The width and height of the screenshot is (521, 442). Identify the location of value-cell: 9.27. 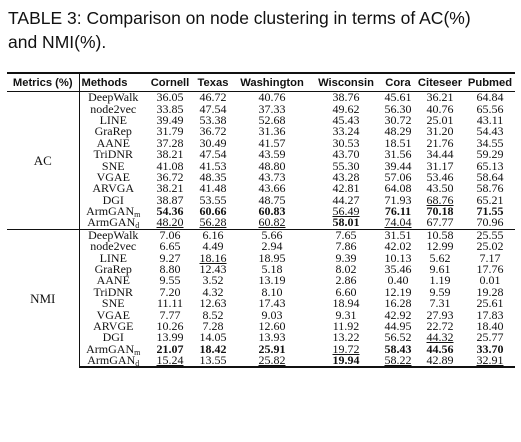
(170, 257).